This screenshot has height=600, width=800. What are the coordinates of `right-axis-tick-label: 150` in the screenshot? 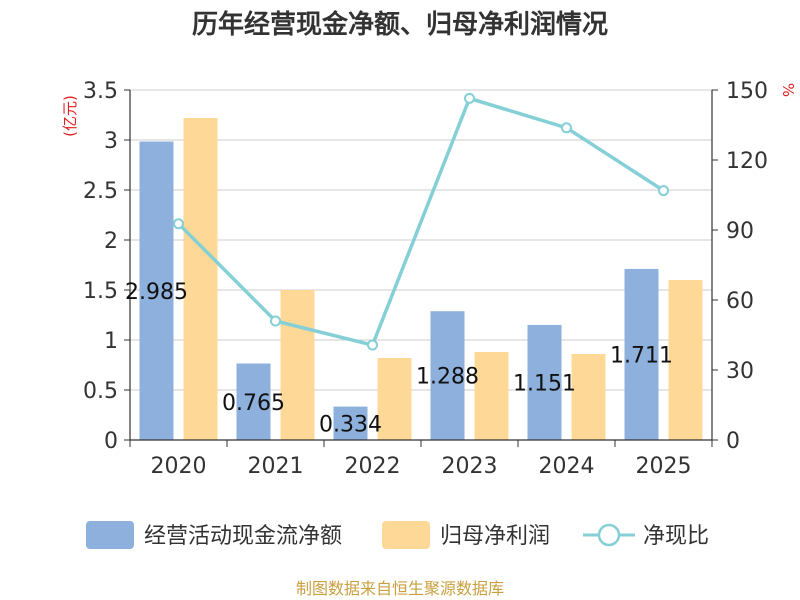 It's located at (747, 91).